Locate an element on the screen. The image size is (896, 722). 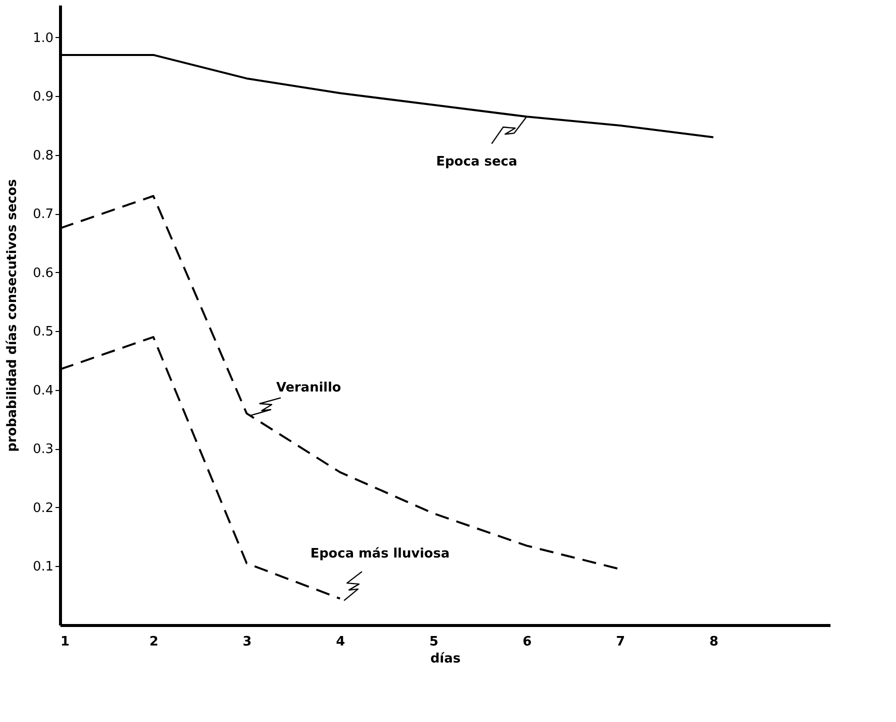
x-tick-label: 5 is located at coordinates (433, 642).